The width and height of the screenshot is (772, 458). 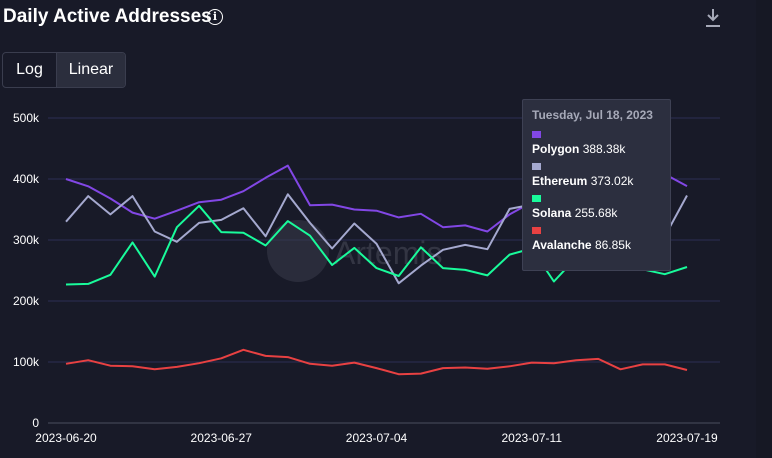 What do you see at coordinates (536, 230) in the screenshot?
I see `avalanche-swatch` at bounding box center [536, 230].